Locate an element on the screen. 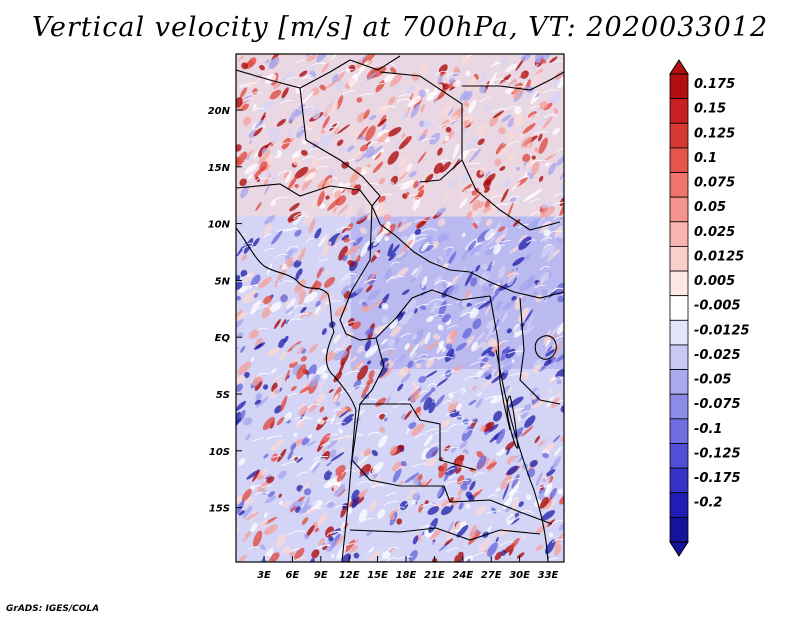 Image resolution: width=800 pixels, height=618 pixels. colorbar-label: -0.175 is located at coordinates (717, 478).